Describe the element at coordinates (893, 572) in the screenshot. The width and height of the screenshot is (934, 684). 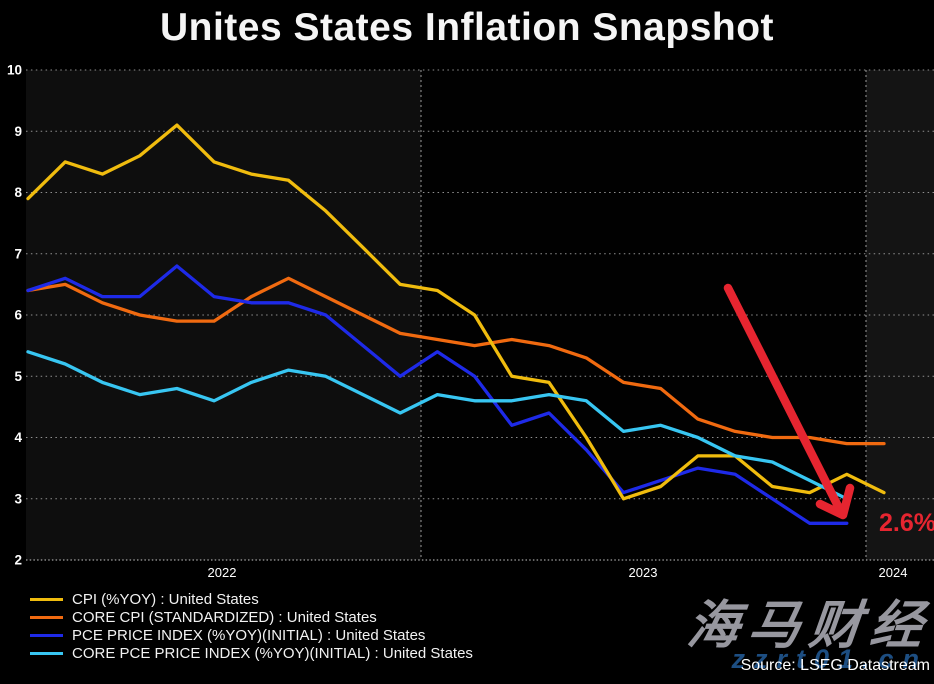
I see `x-axis-tick-label: 2024` at that location.